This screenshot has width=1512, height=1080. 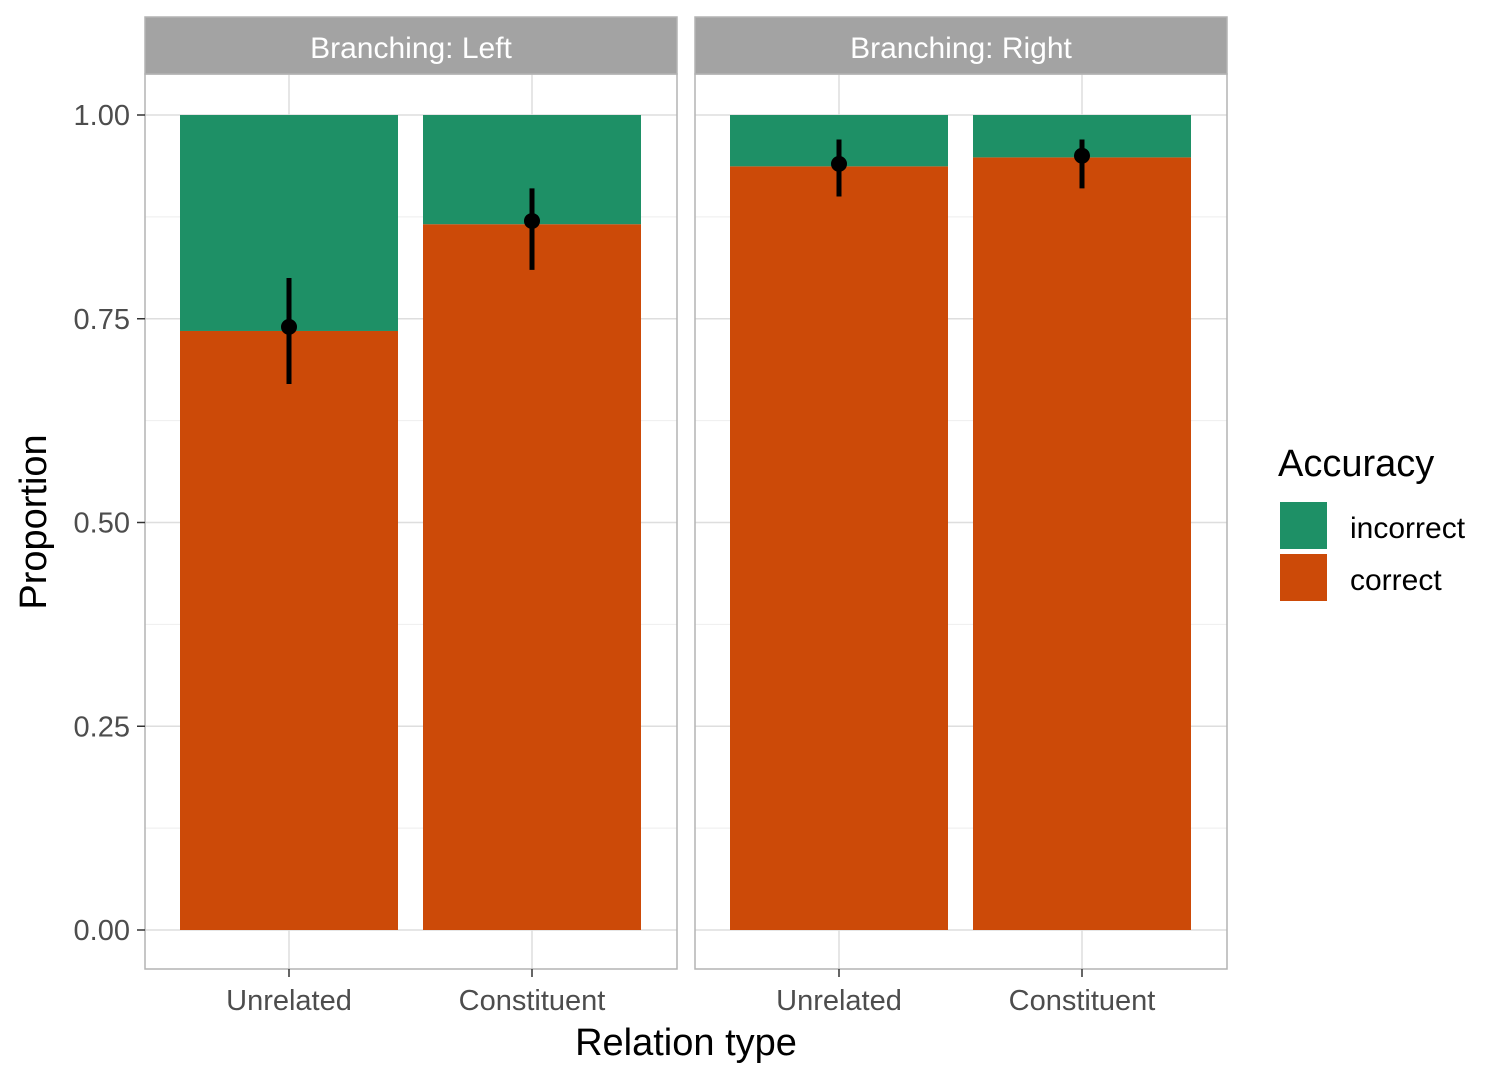 I want to click on legend: Accuracy incorrect correct, so click(x=1372, y=522).